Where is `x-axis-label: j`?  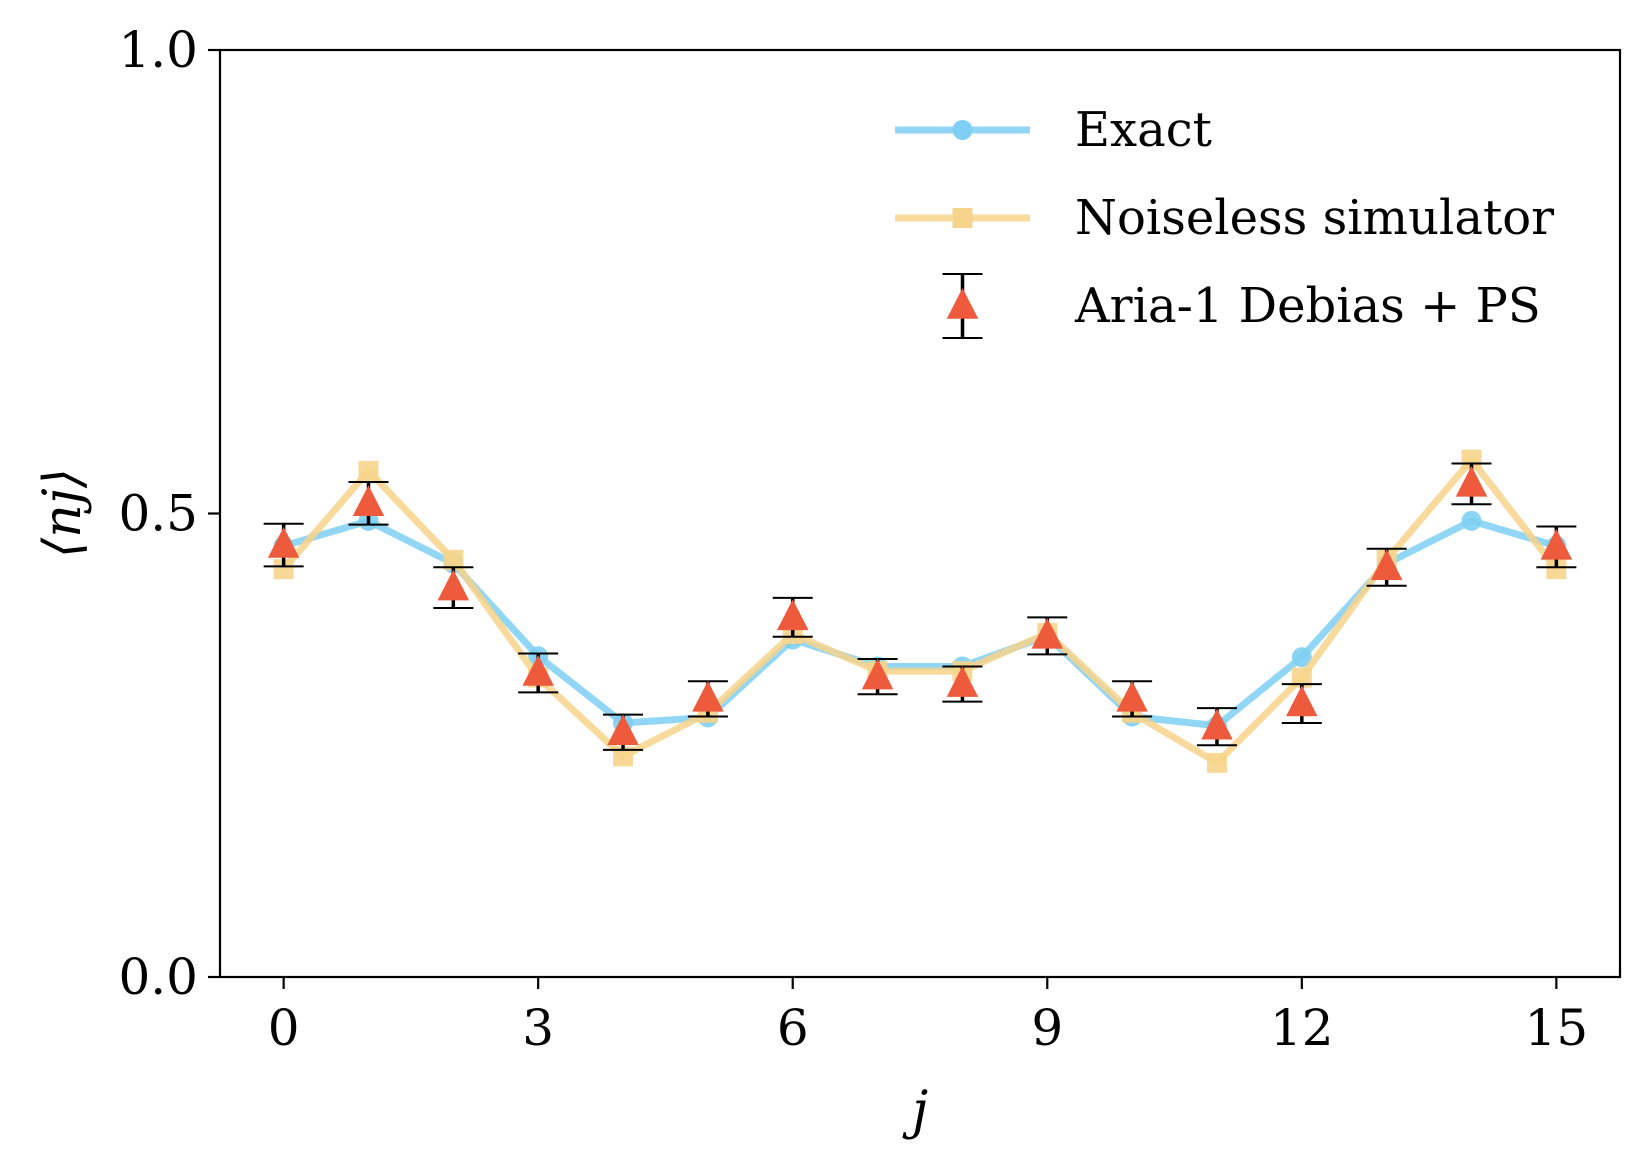 x-axis-label: j is located at coordinates (915, 1111).